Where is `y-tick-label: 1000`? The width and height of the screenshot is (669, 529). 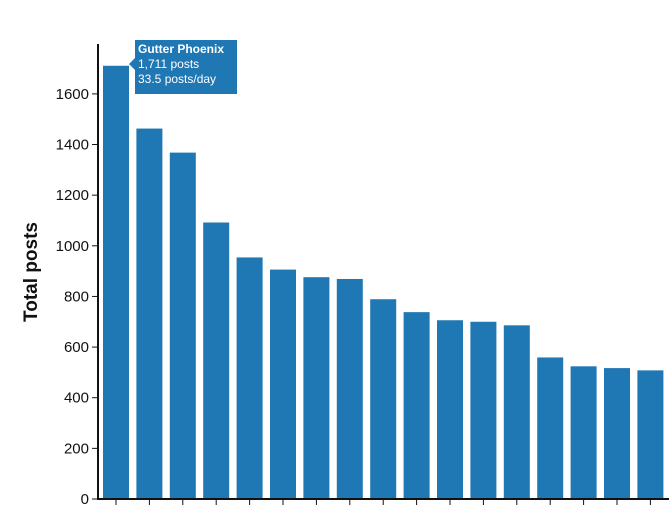
y-tick-label: 1000 is located at coordinates (72, 246).